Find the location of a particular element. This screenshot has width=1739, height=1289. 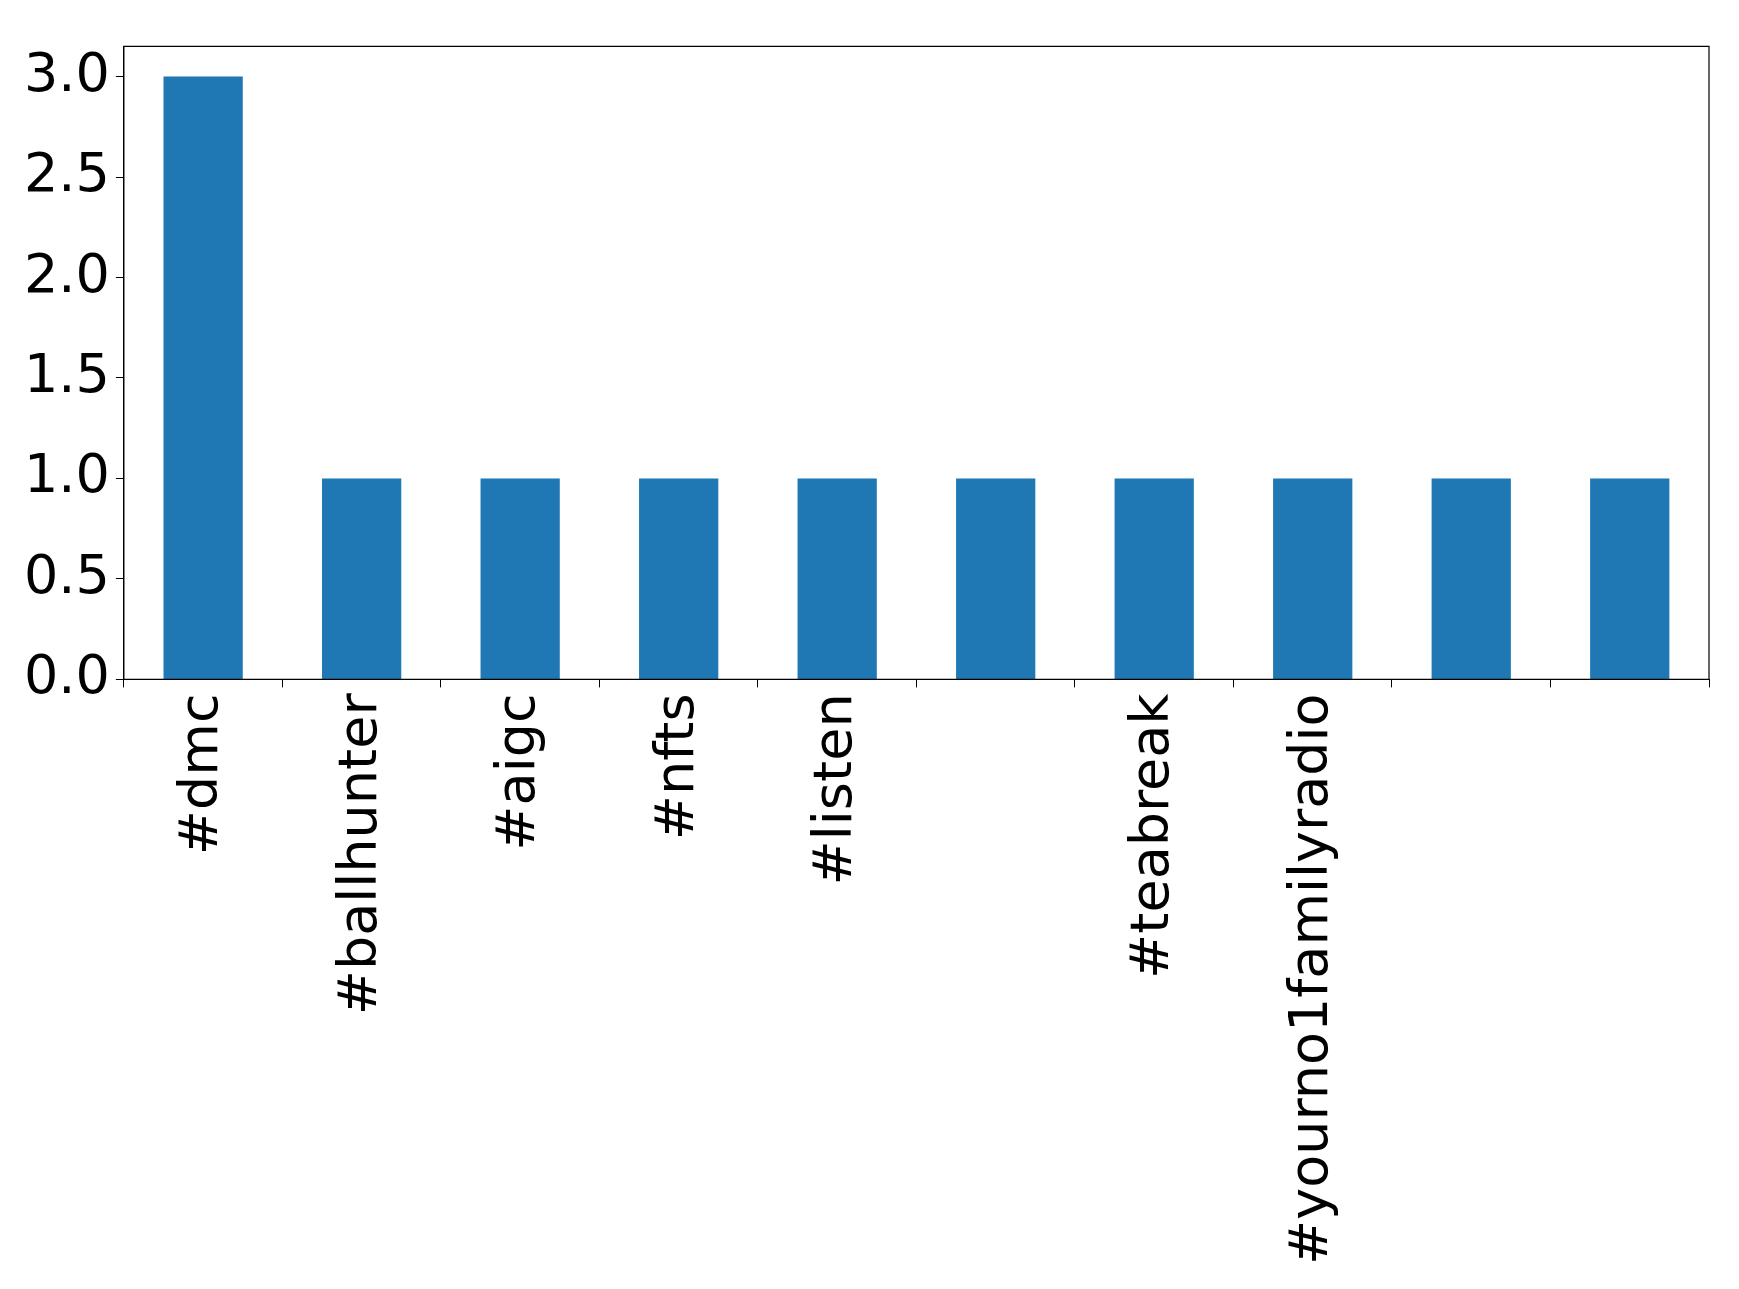

x-tick-label: #yourno1familyradio is located at coordinates (1308, 979).